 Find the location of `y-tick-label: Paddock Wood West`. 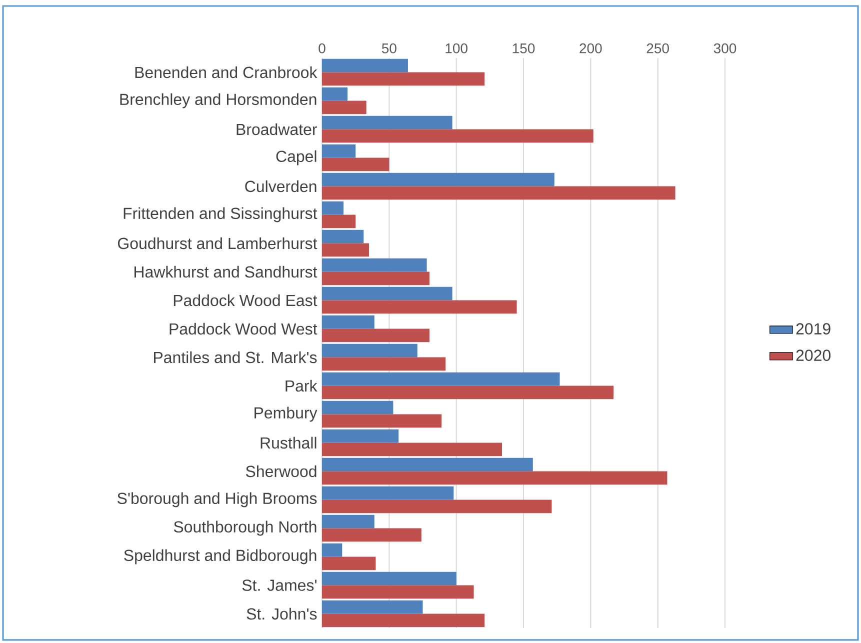

y-tick-label: Paddock Wood West is located at coordinates (244, 328).